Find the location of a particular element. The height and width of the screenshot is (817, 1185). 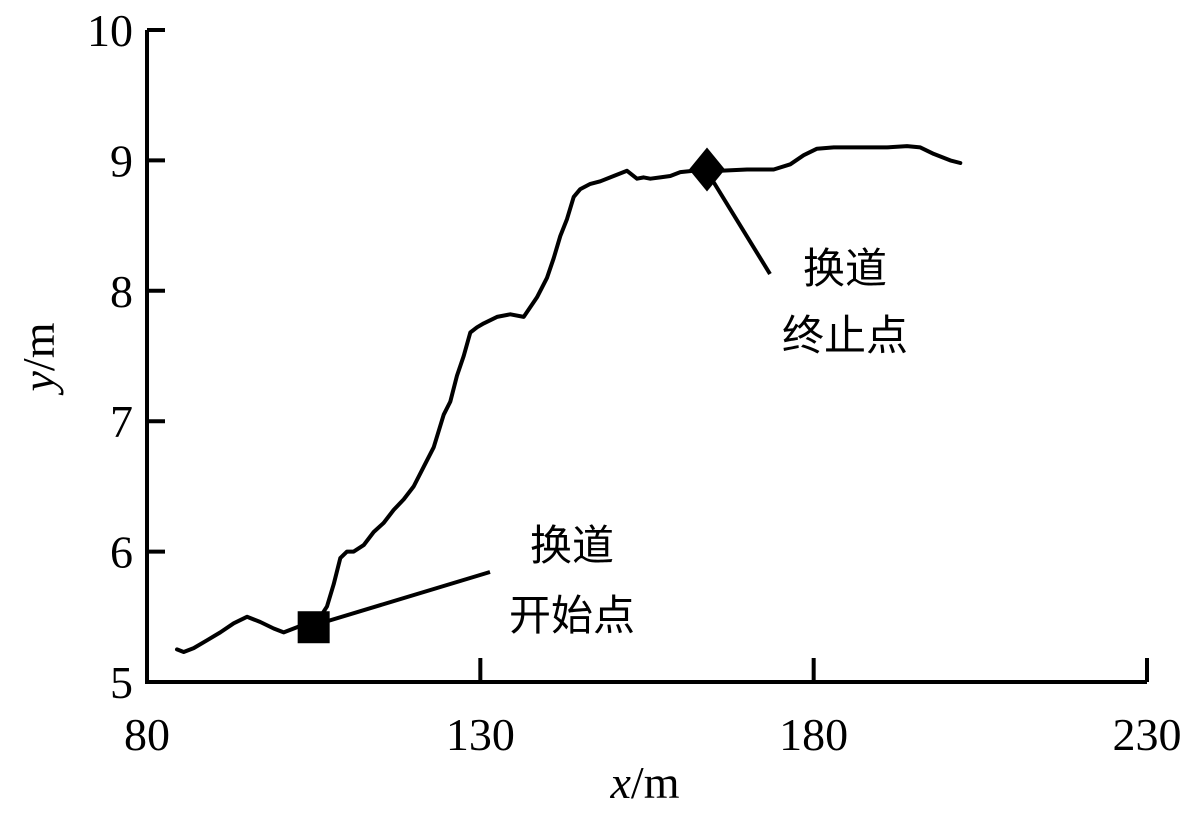

annotation-start-line2: 开始点 is located at coordinates (572, 615).